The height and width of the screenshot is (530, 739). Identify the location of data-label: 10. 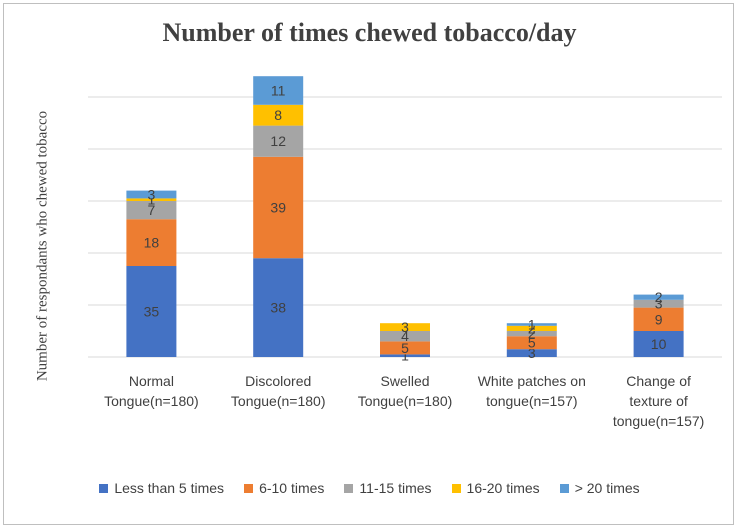
(659, 344).